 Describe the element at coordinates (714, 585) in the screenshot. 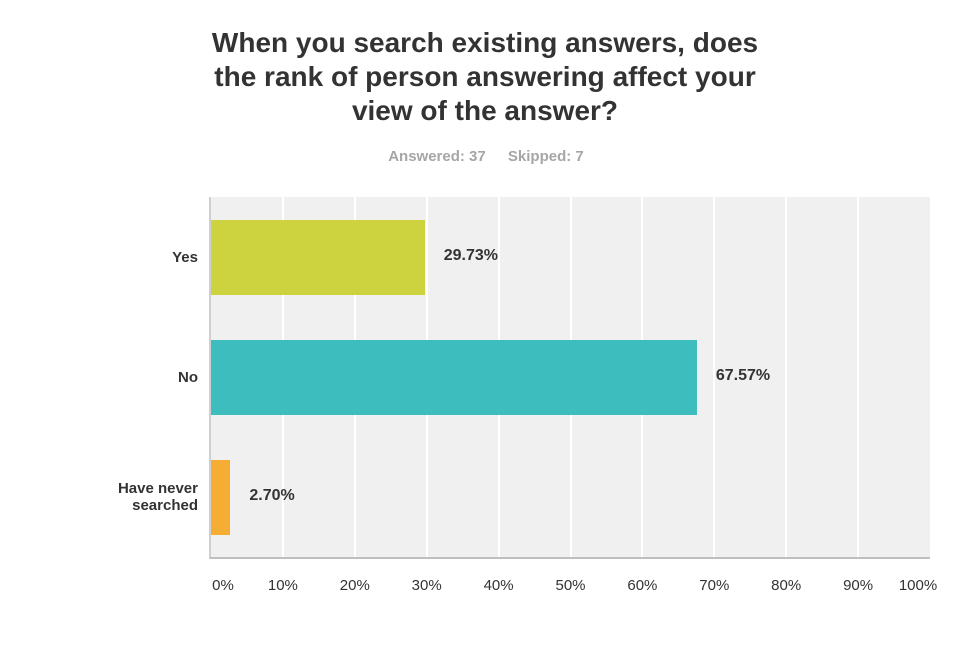

I see `x-tick-label: 70%` at that location.